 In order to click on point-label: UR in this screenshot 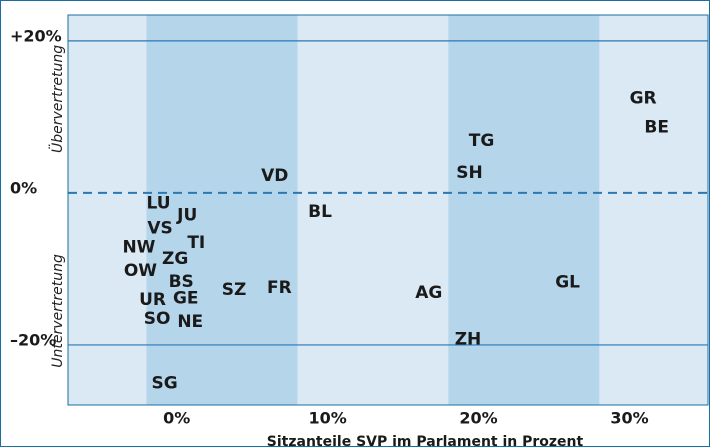, I will do `click(152, 300)`.